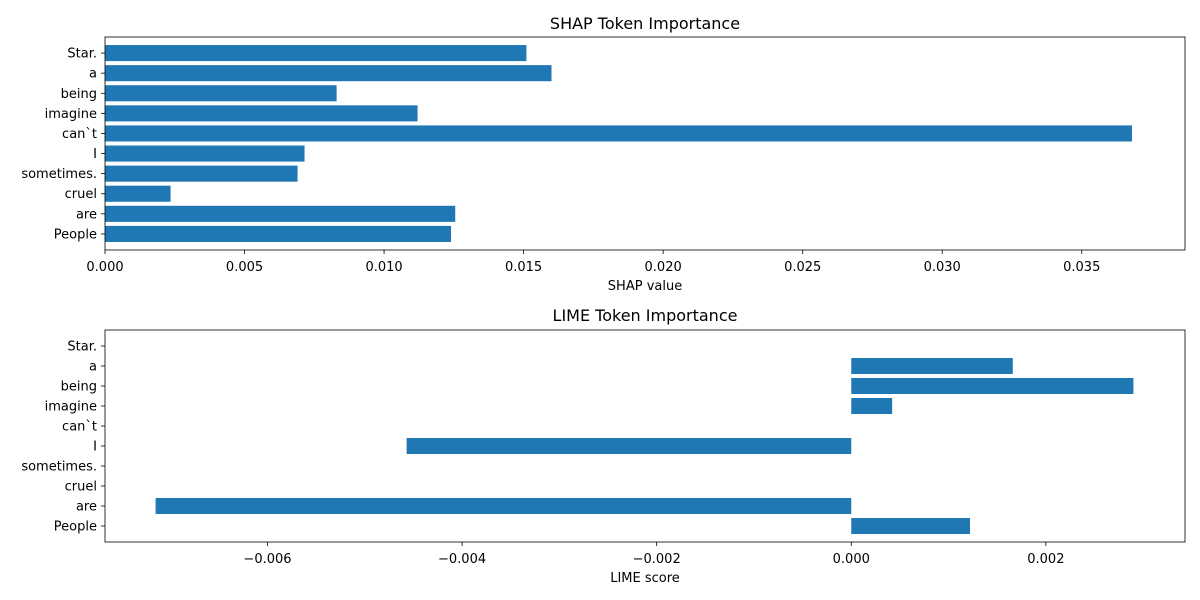 Image resolution: width=1200 pixels, height=600 pixels. What do you see at coordinates (523, 267) in the screenshot?
I see `x-tick-label: 0.015` at bounding box center [523, 267].